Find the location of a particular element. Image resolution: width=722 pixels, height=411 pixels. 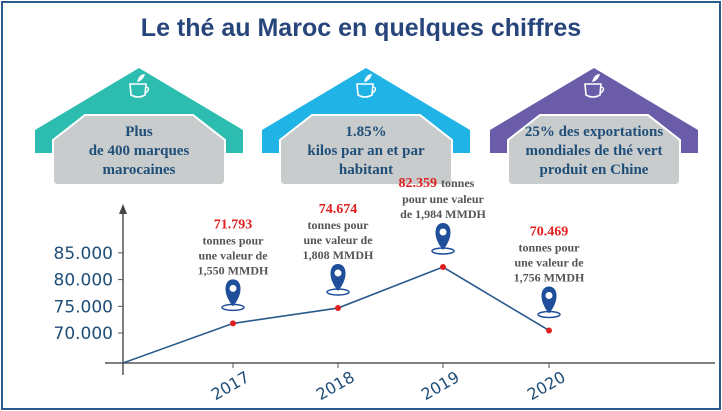

annotation-line: 1,550 MMDH is located at coordinates (233, 270).